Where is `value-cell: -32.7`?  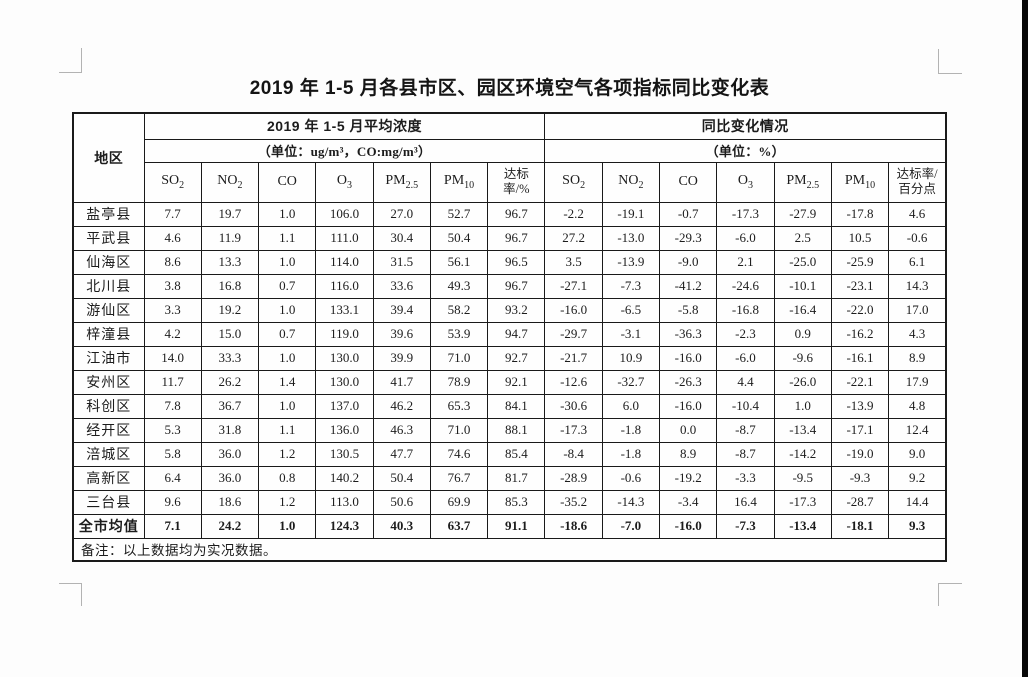 value-cell: -32.7 is located at coordinates (631, 382).